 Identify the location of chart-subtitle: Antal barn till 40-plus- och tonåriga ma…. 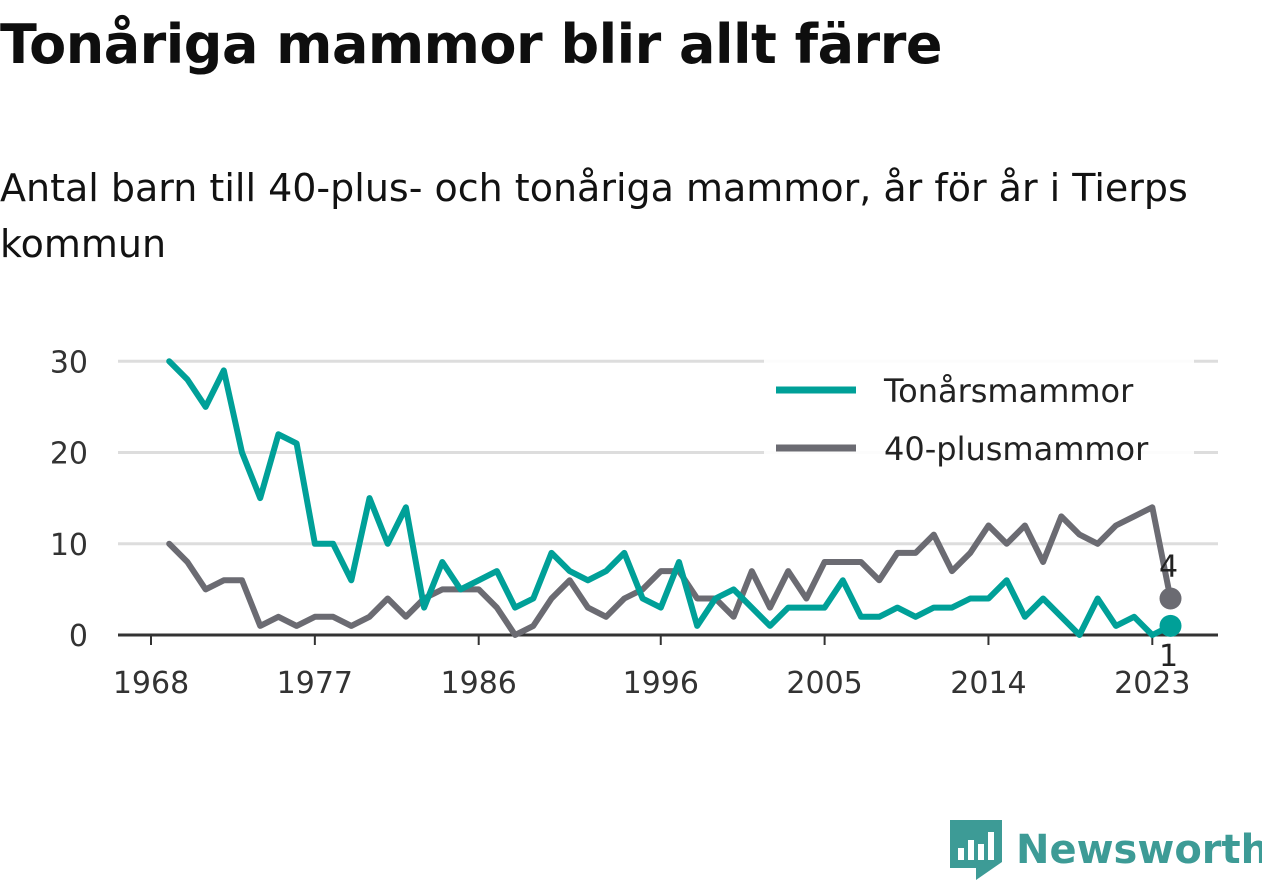
(594, 216).